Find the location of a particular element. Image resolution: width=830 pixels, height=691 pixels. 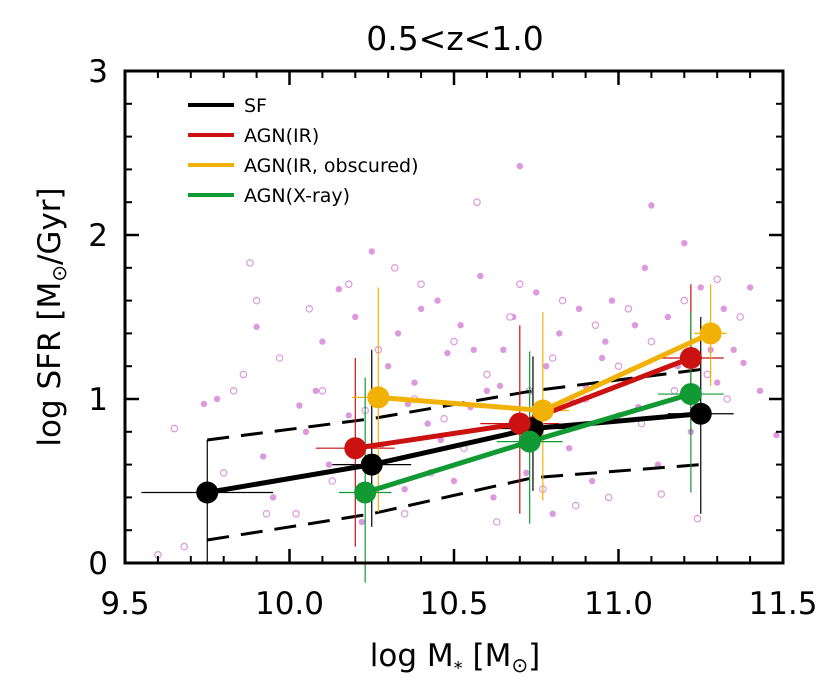

x-axis-label-sub: * is located at coordinates (458, 668).